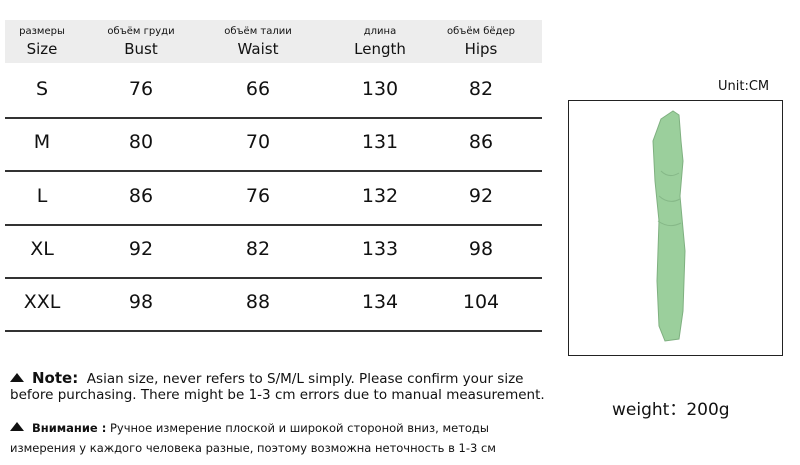  What do you see at coordinates (380, 142) in the screenshot?
I see `table-cell: 131` at bounding box center [380, 142].